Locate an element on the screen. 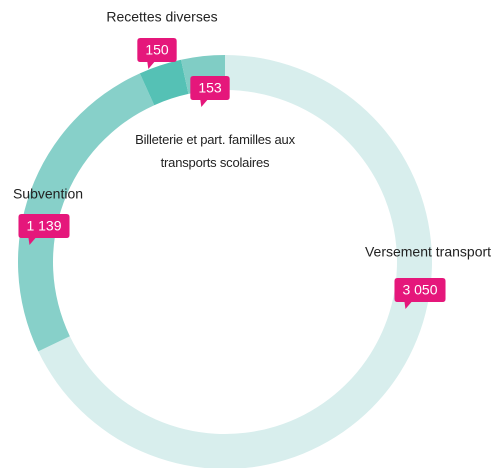 This screenshot has width=497, height=468. donut-segment is located at coordinates (164, 82).